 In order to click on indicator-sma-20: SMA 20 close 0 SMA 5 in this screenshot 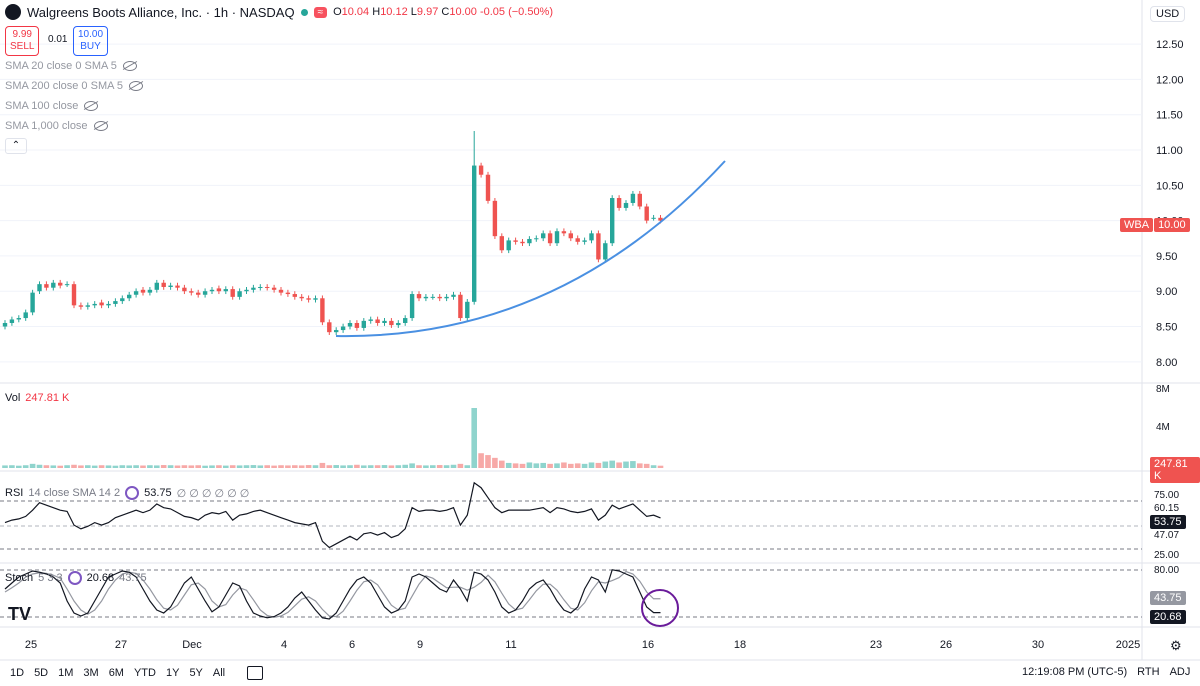, I will do `click(71, 66)`.